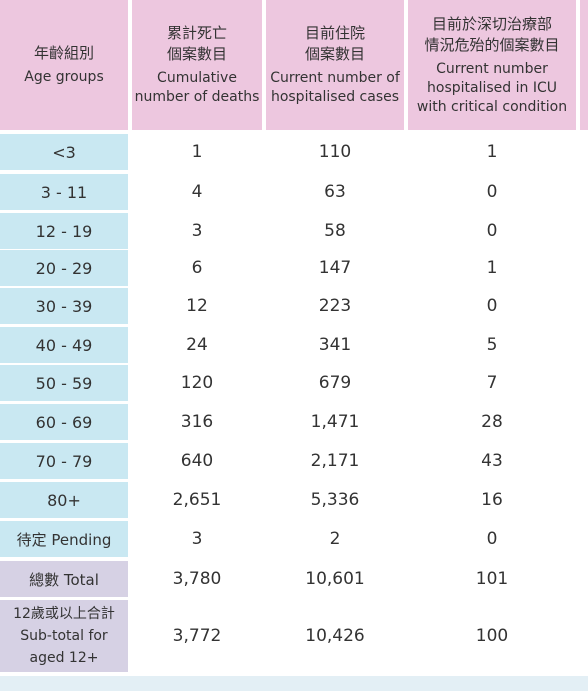 The height and width of the screenshot is (691, 588). Describe the element at coordinates (335, 636) in the screenshot. I see `total-value-hospitalised: 10,426` at that location.